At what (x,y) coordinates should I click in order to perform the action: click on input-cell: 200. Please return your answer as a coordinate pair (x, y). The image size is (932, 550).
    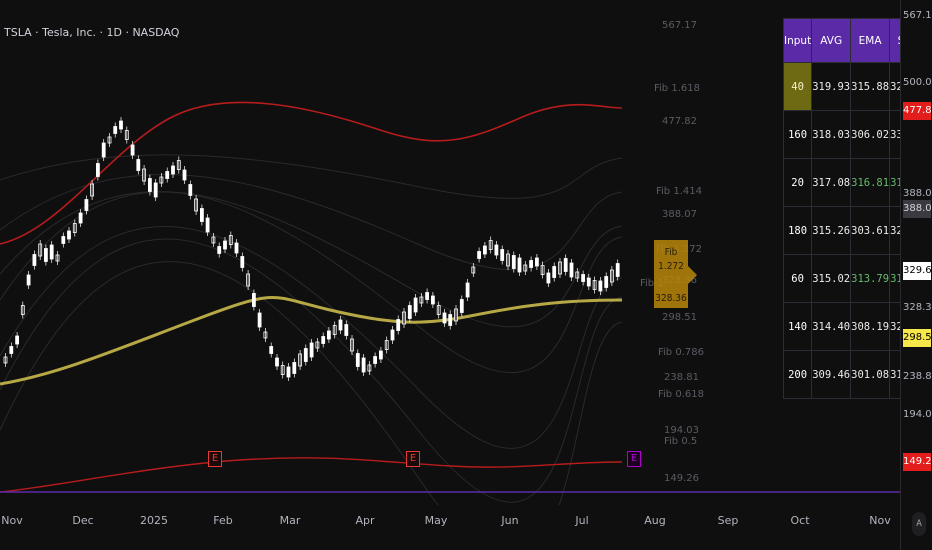
    Looking at the image, I should click on (797, 374).